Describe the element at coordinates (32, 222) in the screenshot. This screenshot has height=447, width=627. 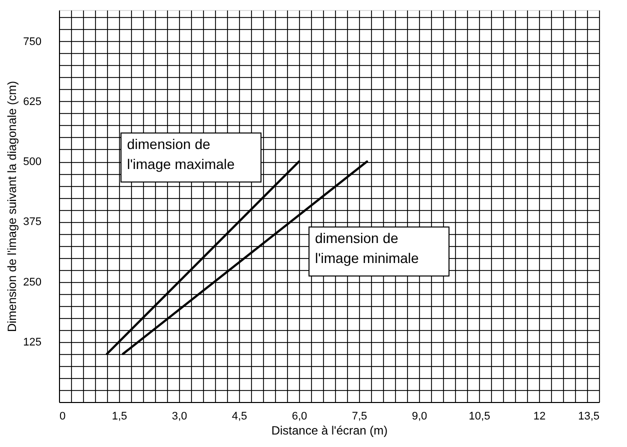
I see `y-tick-label: 375` at that location.